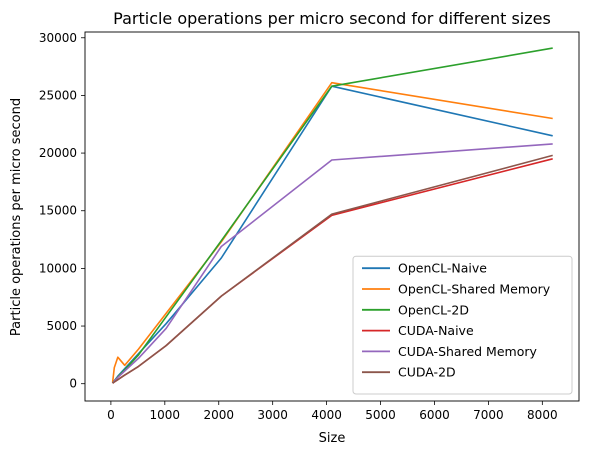  I want to click on y-tick-label: 0, so click(73, 384).